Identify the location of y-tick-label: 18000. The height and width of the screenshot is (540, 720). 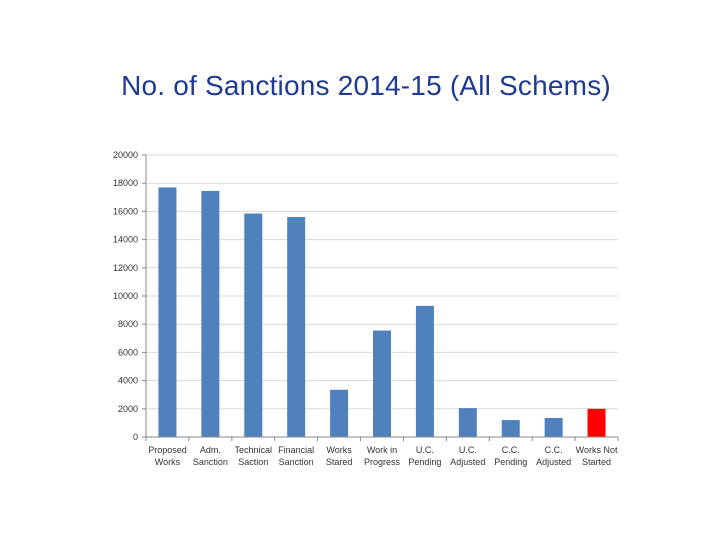
(125, 183).